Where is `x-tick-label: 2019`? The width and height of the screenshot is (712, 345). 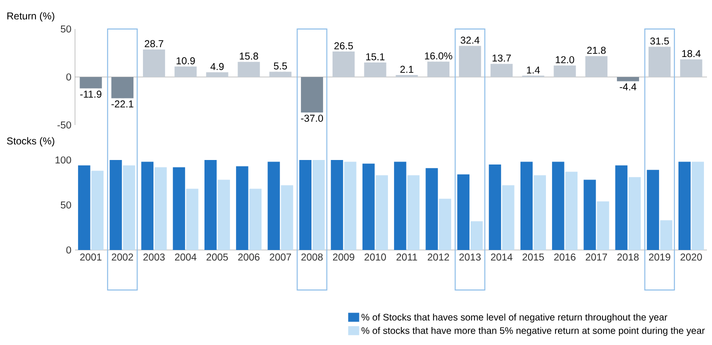
x-tick-label: 2019 is located at coordinates (659, 257).